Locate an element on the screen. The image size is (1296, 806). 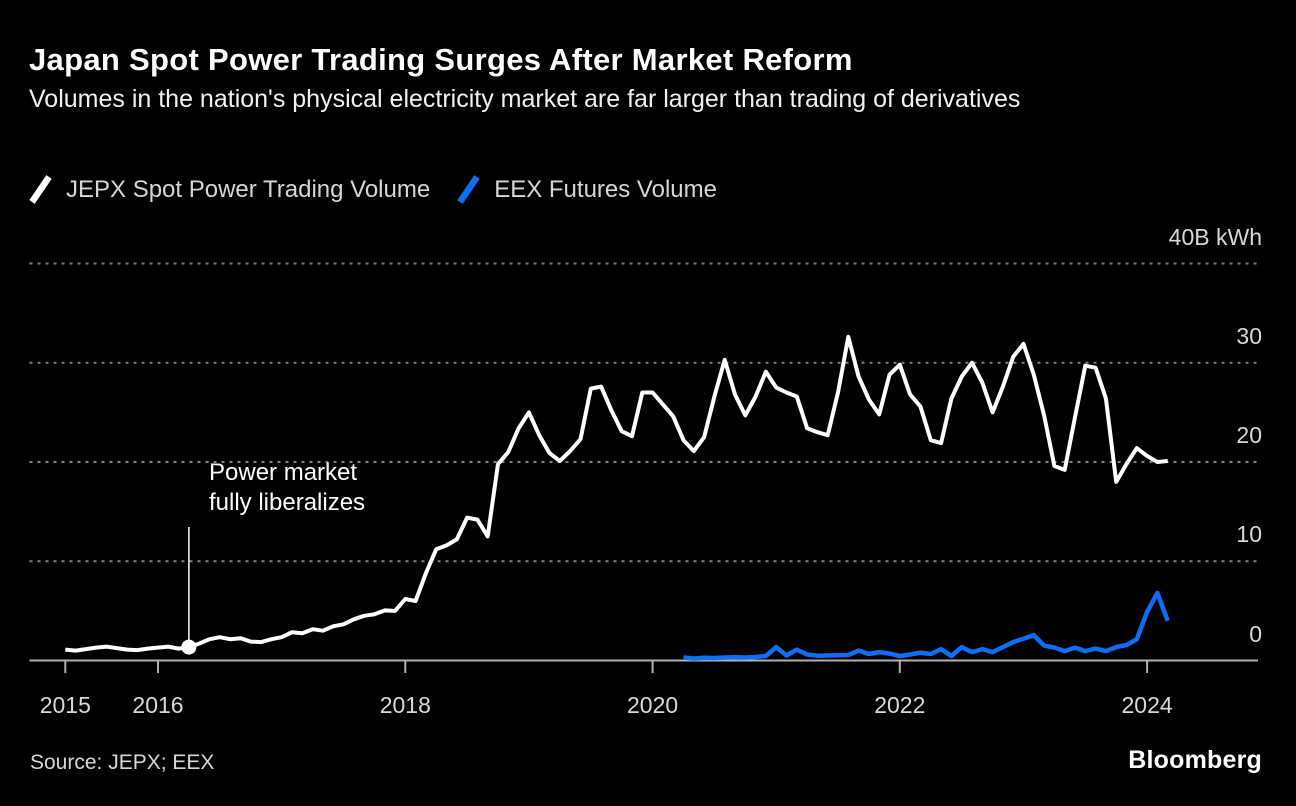
bloomberg-logo: Bloomberg is located at coordinates (1195, 760).